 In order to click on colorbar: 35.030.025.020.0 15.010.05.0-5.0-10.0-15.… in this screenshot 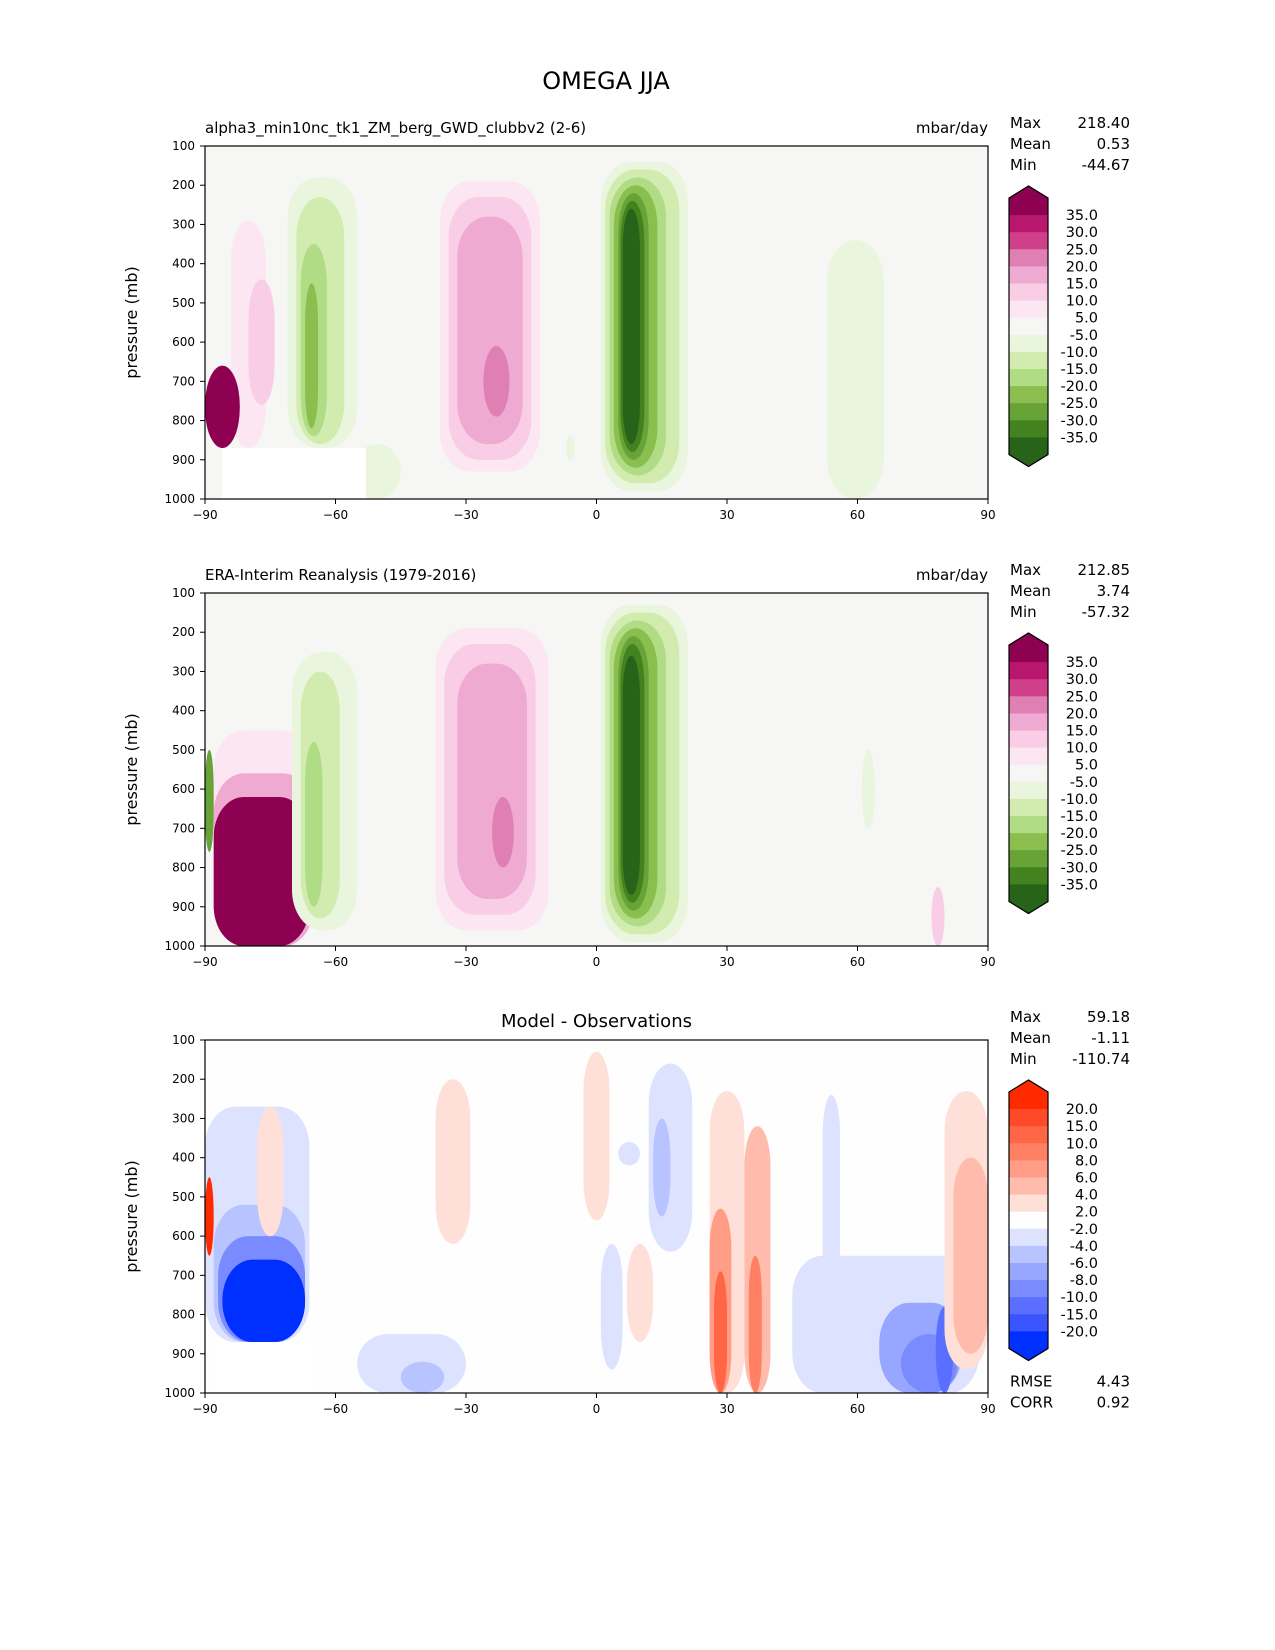, I will do `click(1053, 326)`.